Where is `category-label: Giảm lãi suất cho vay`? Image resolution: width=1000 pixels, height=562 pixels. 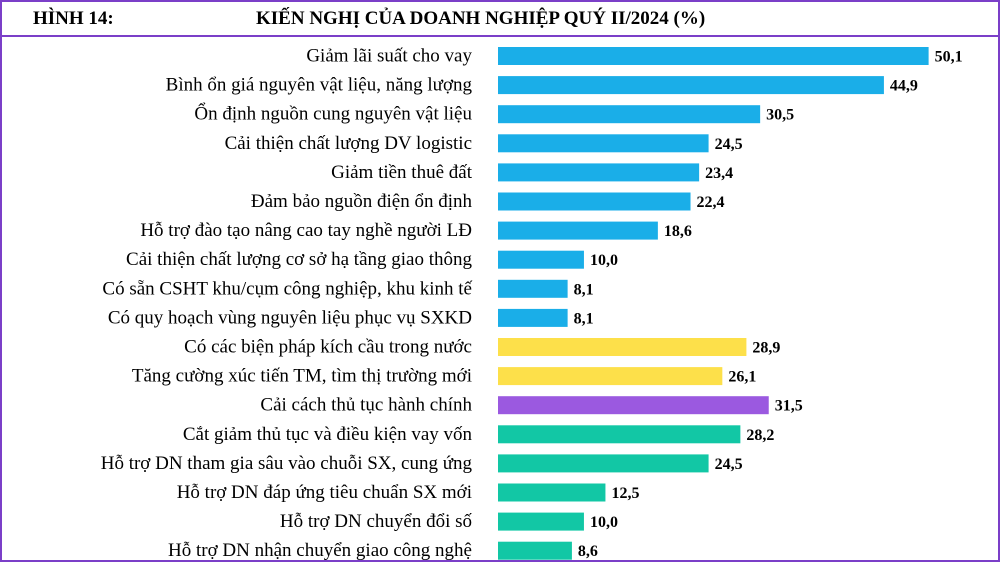 category-label: Giảm lãi suất cho vay is located at coordinates (389, 56).